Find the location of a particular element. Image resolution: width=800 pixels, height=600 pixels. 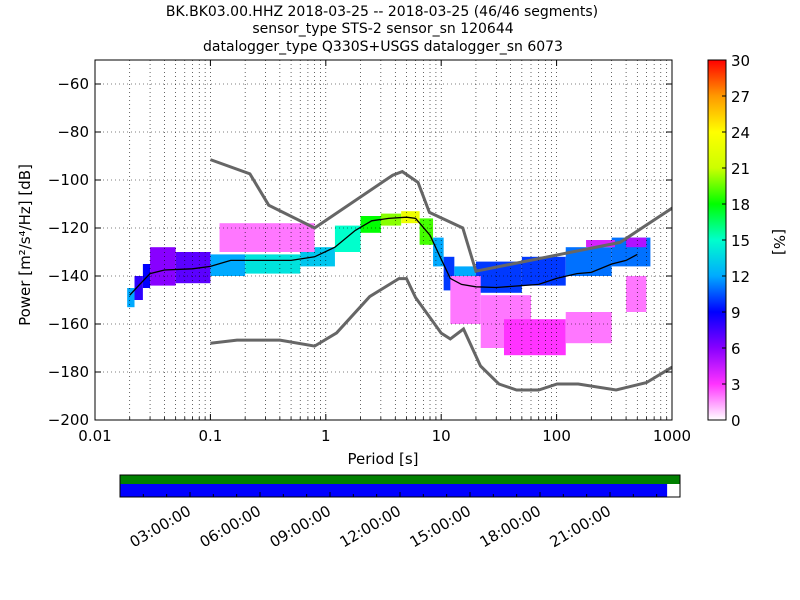

availability-time-label: 09:00:00 is located at coordinates (300, 526).